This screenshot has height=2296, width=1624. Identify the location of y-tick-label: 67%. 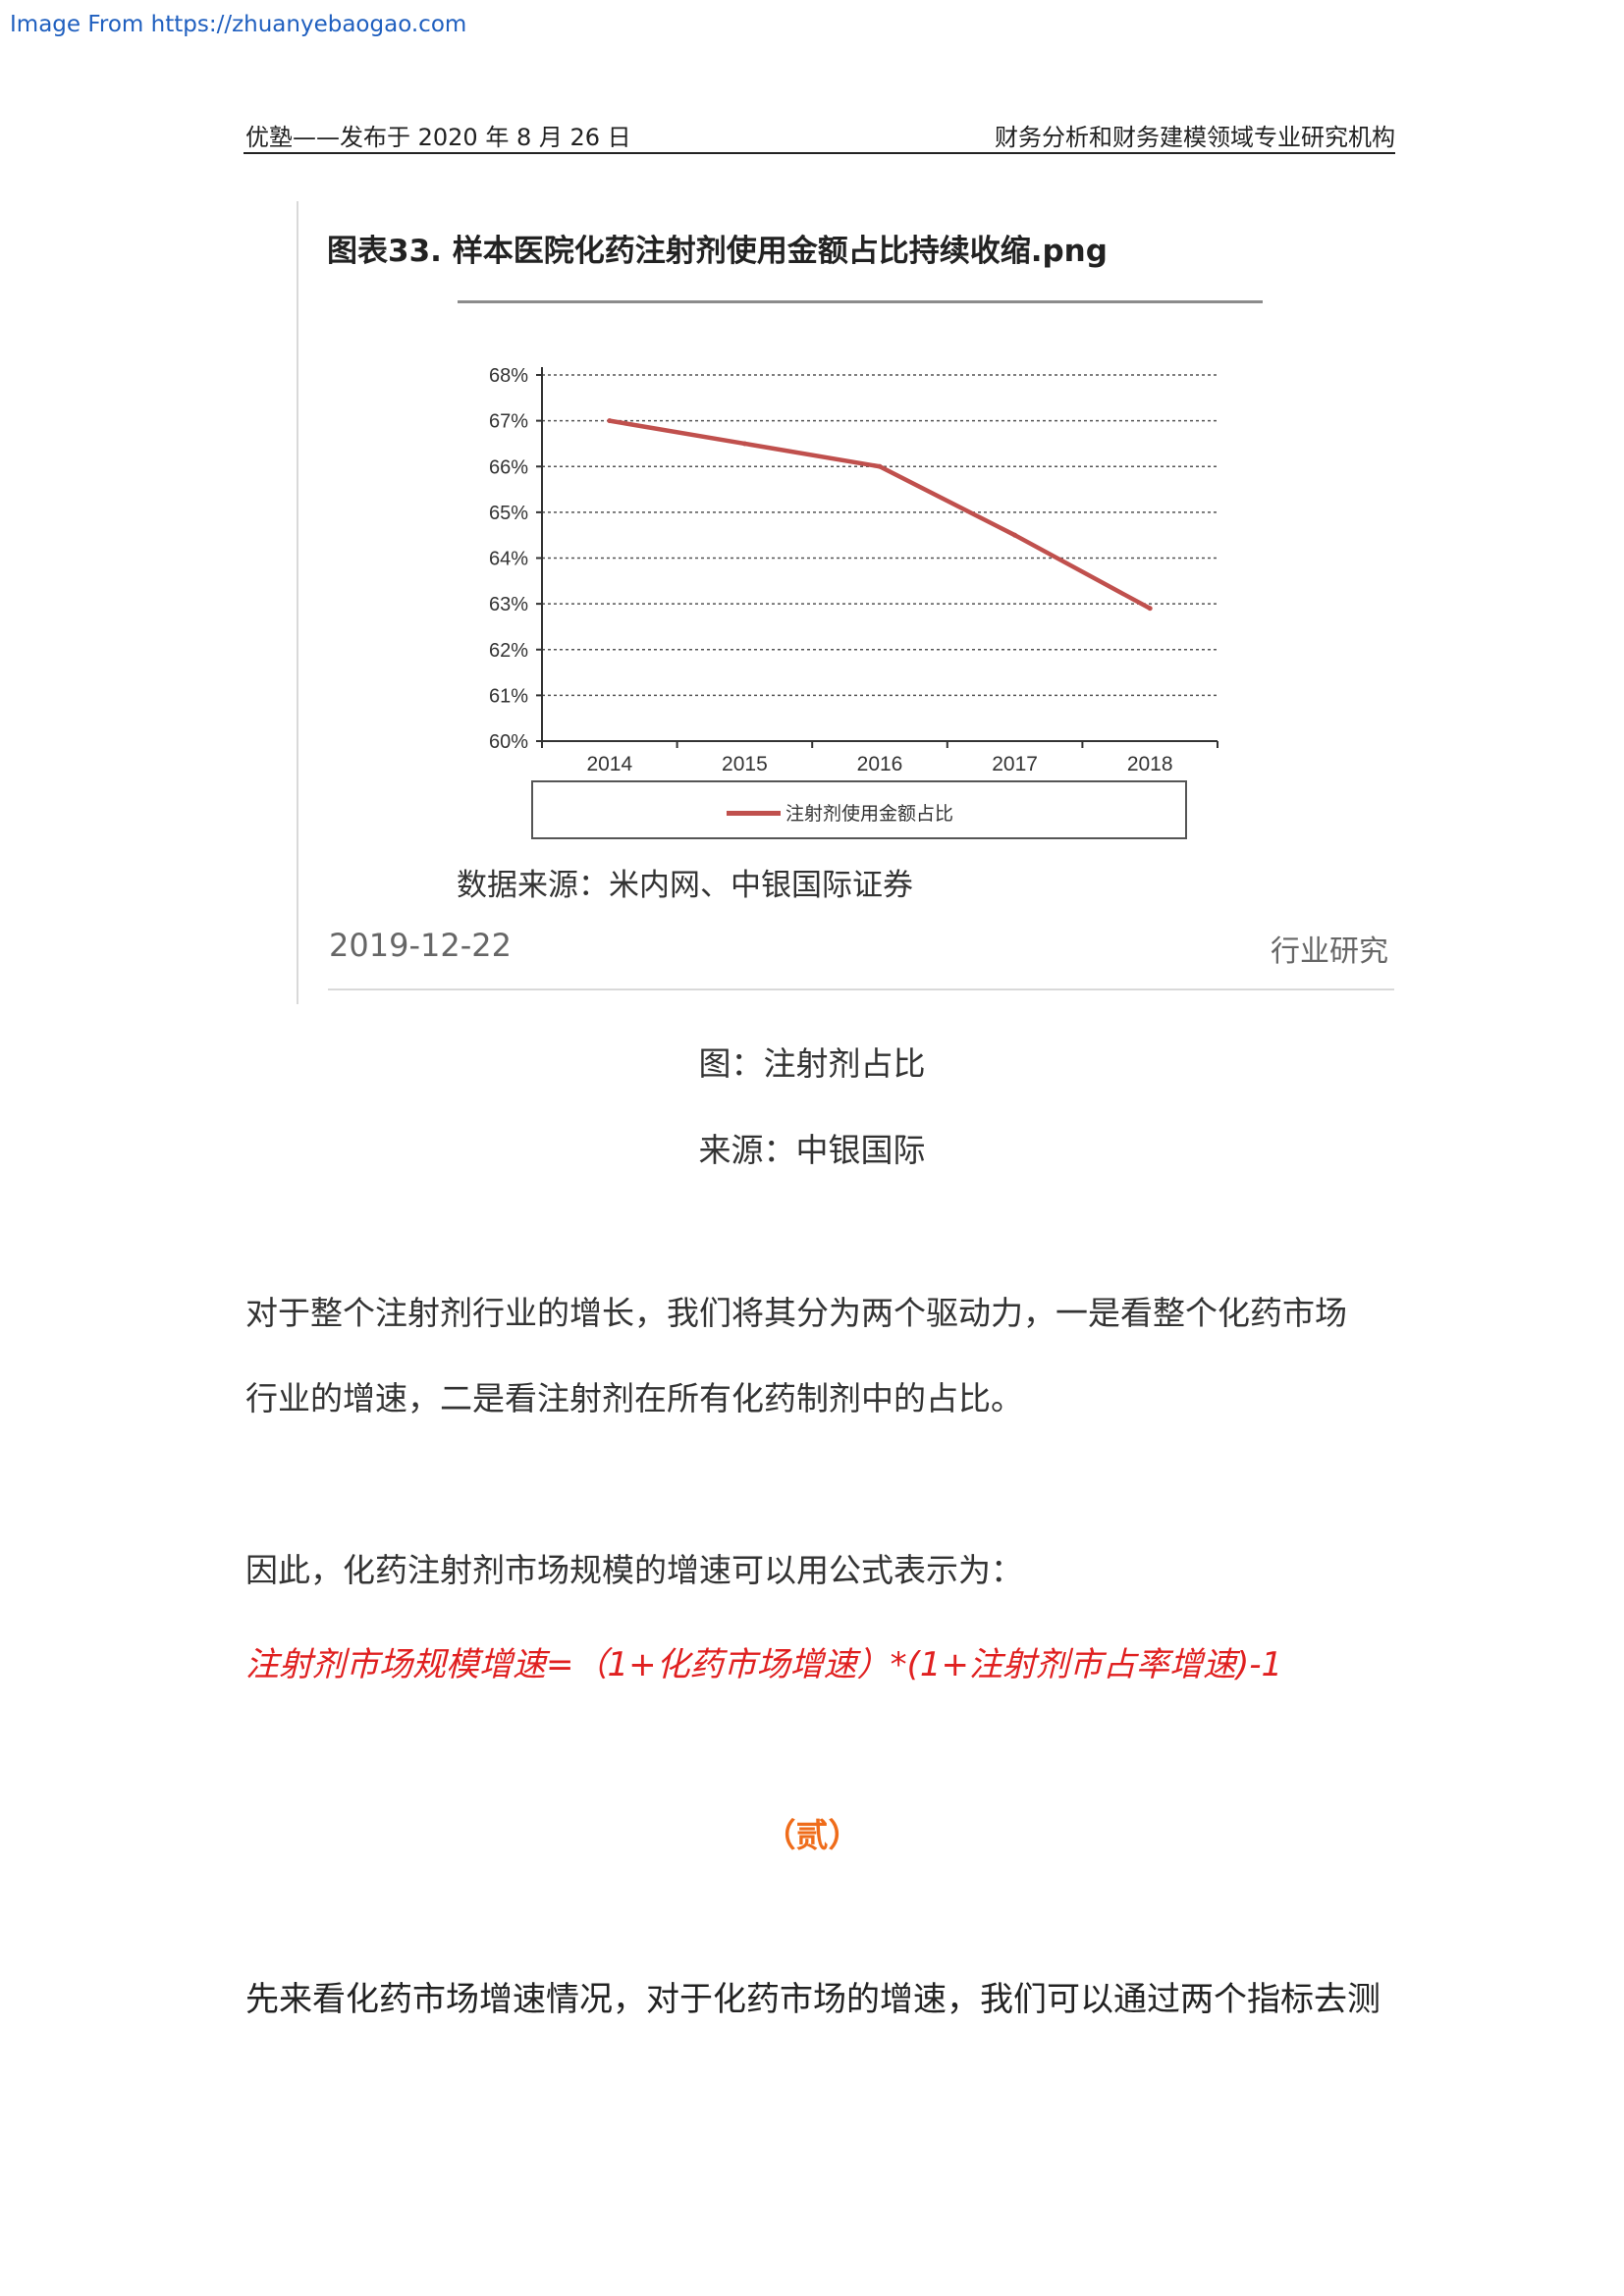
(508, 422).